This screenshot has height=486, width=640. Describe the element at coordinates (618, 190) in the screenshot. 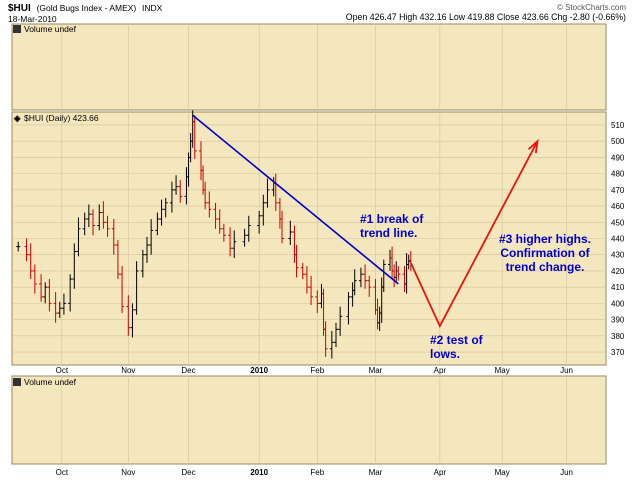

I see `y-tick-label: 470` at that location.